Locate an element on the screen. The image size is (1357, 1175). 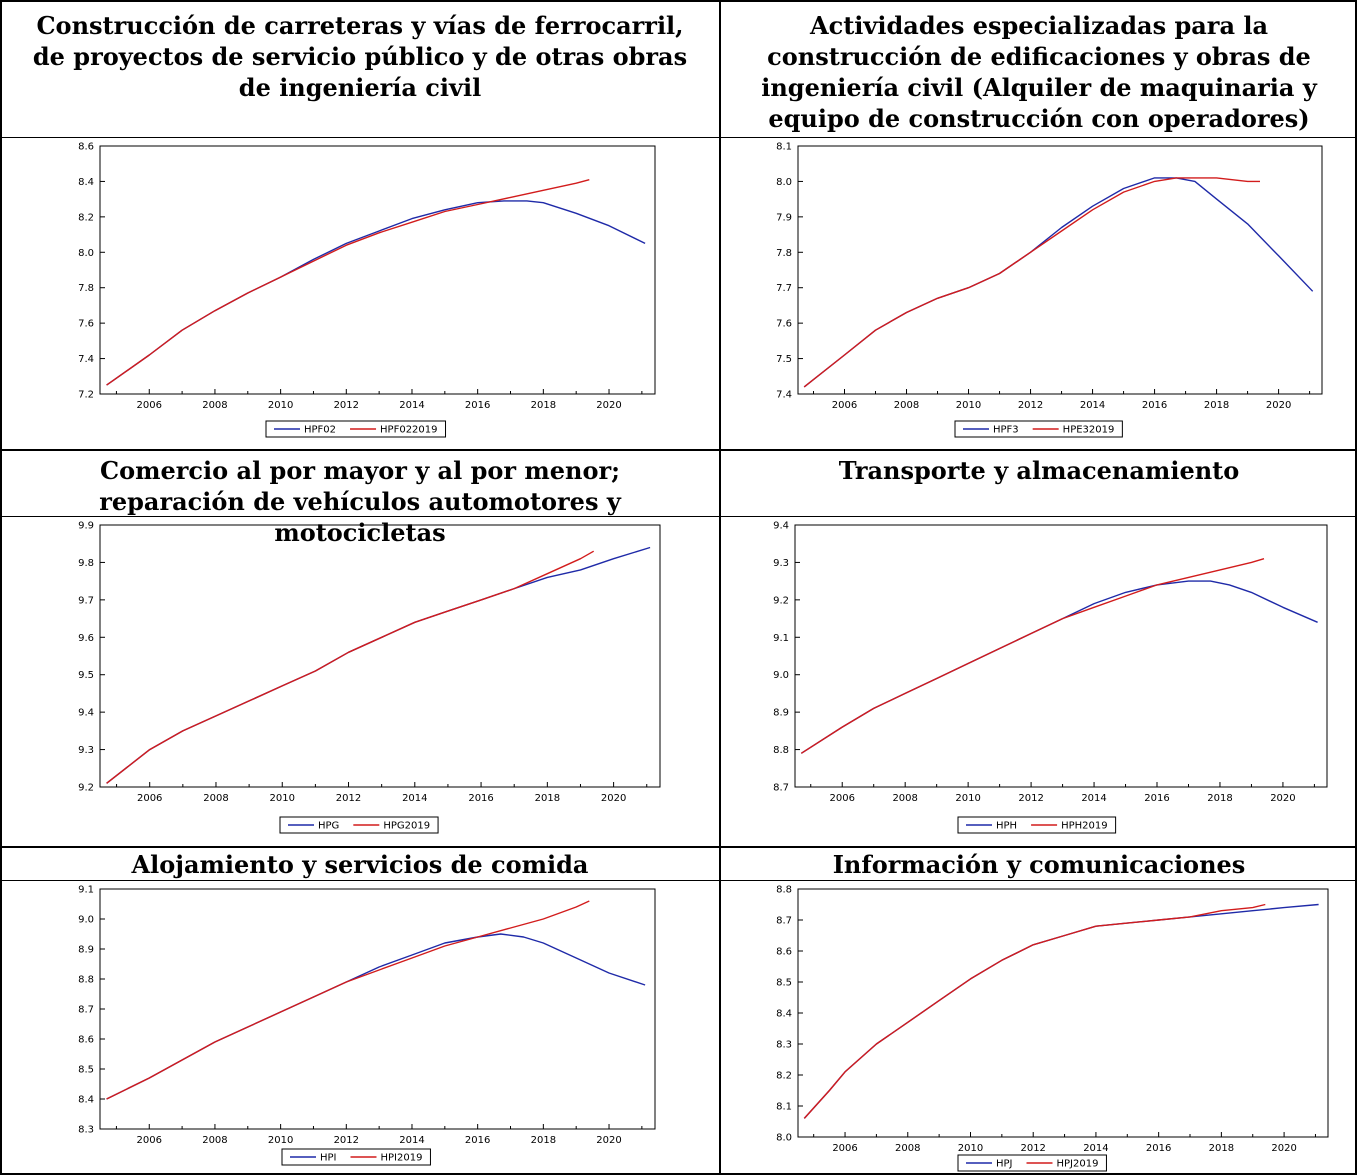
series-line-hpi2019 is located at coordinates (348, 1000).